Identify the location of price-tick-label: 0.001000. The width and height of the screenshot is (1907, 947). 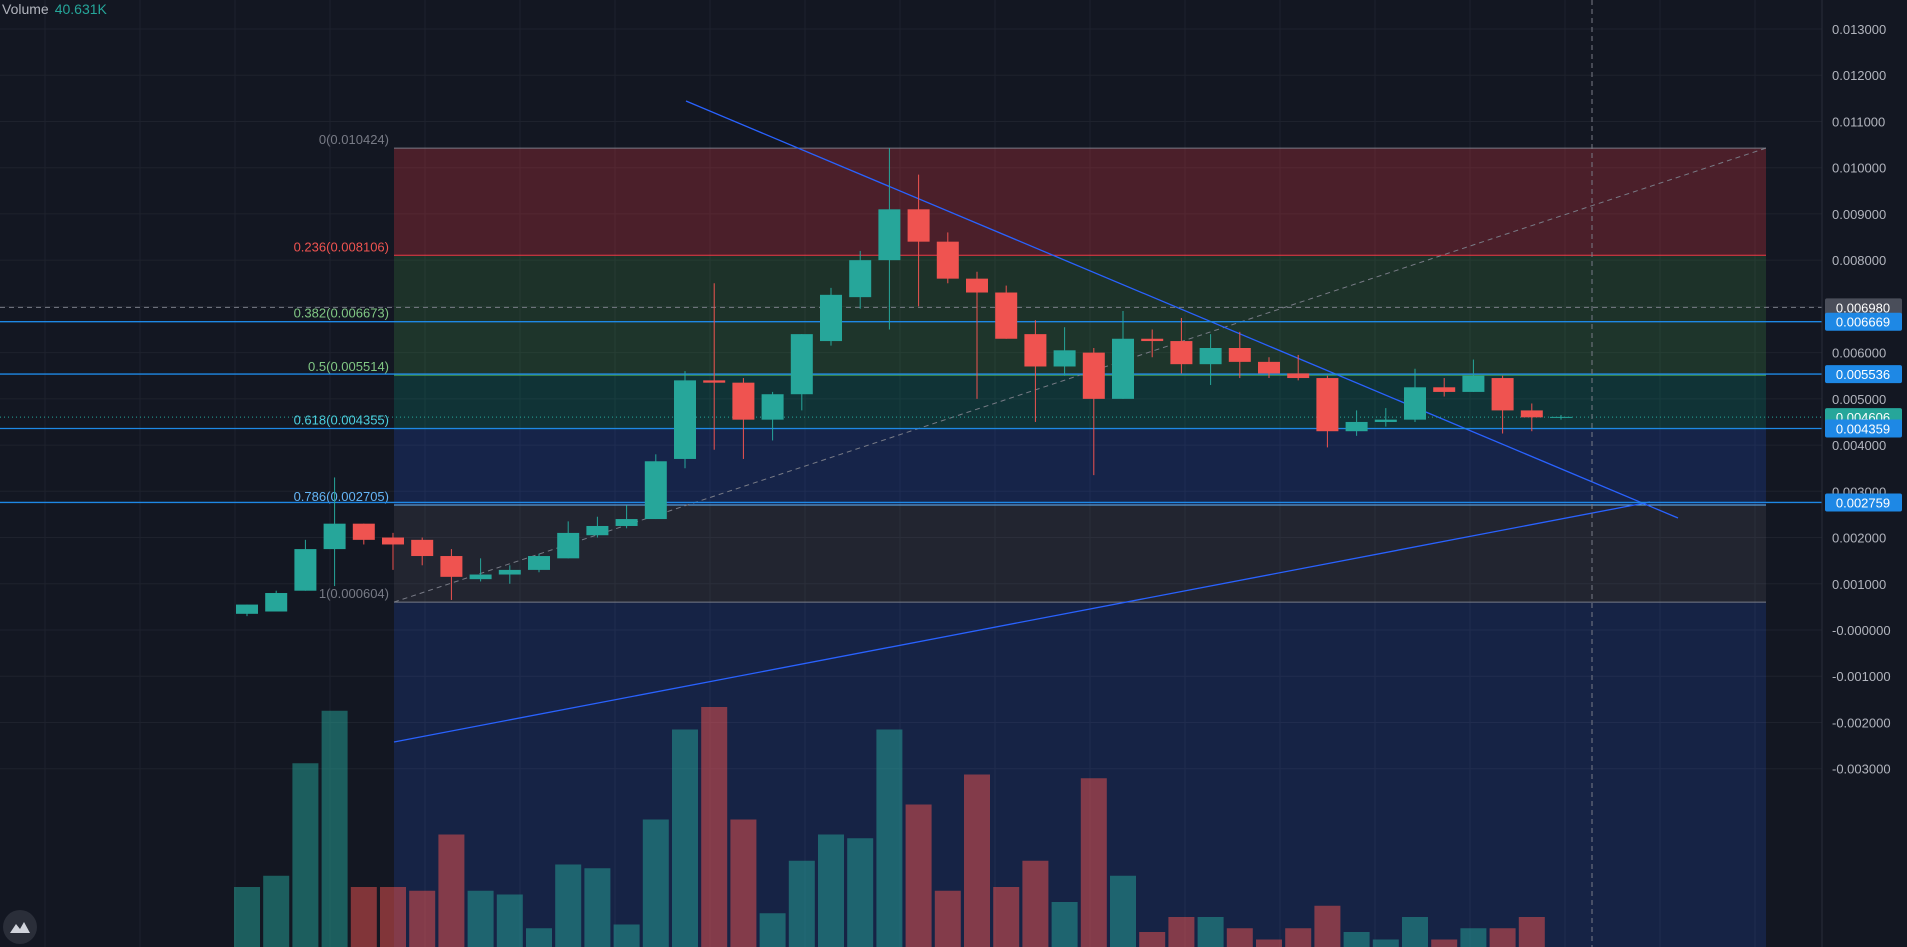
(1859, 584).